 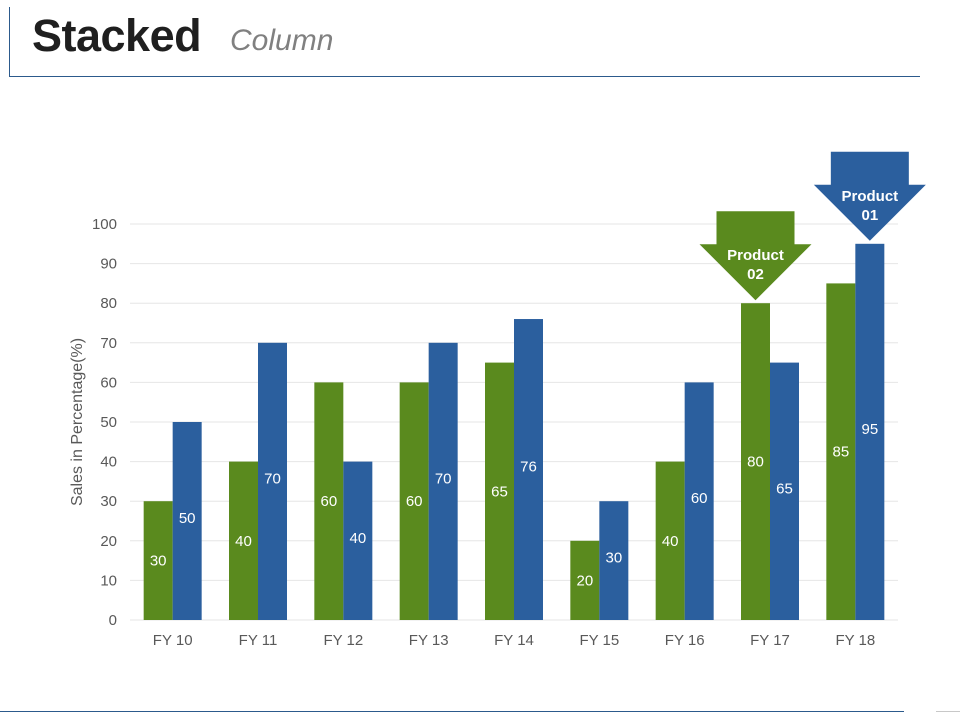 I want to click on x-tick-label: FY 15, so click(x=599, y=640).